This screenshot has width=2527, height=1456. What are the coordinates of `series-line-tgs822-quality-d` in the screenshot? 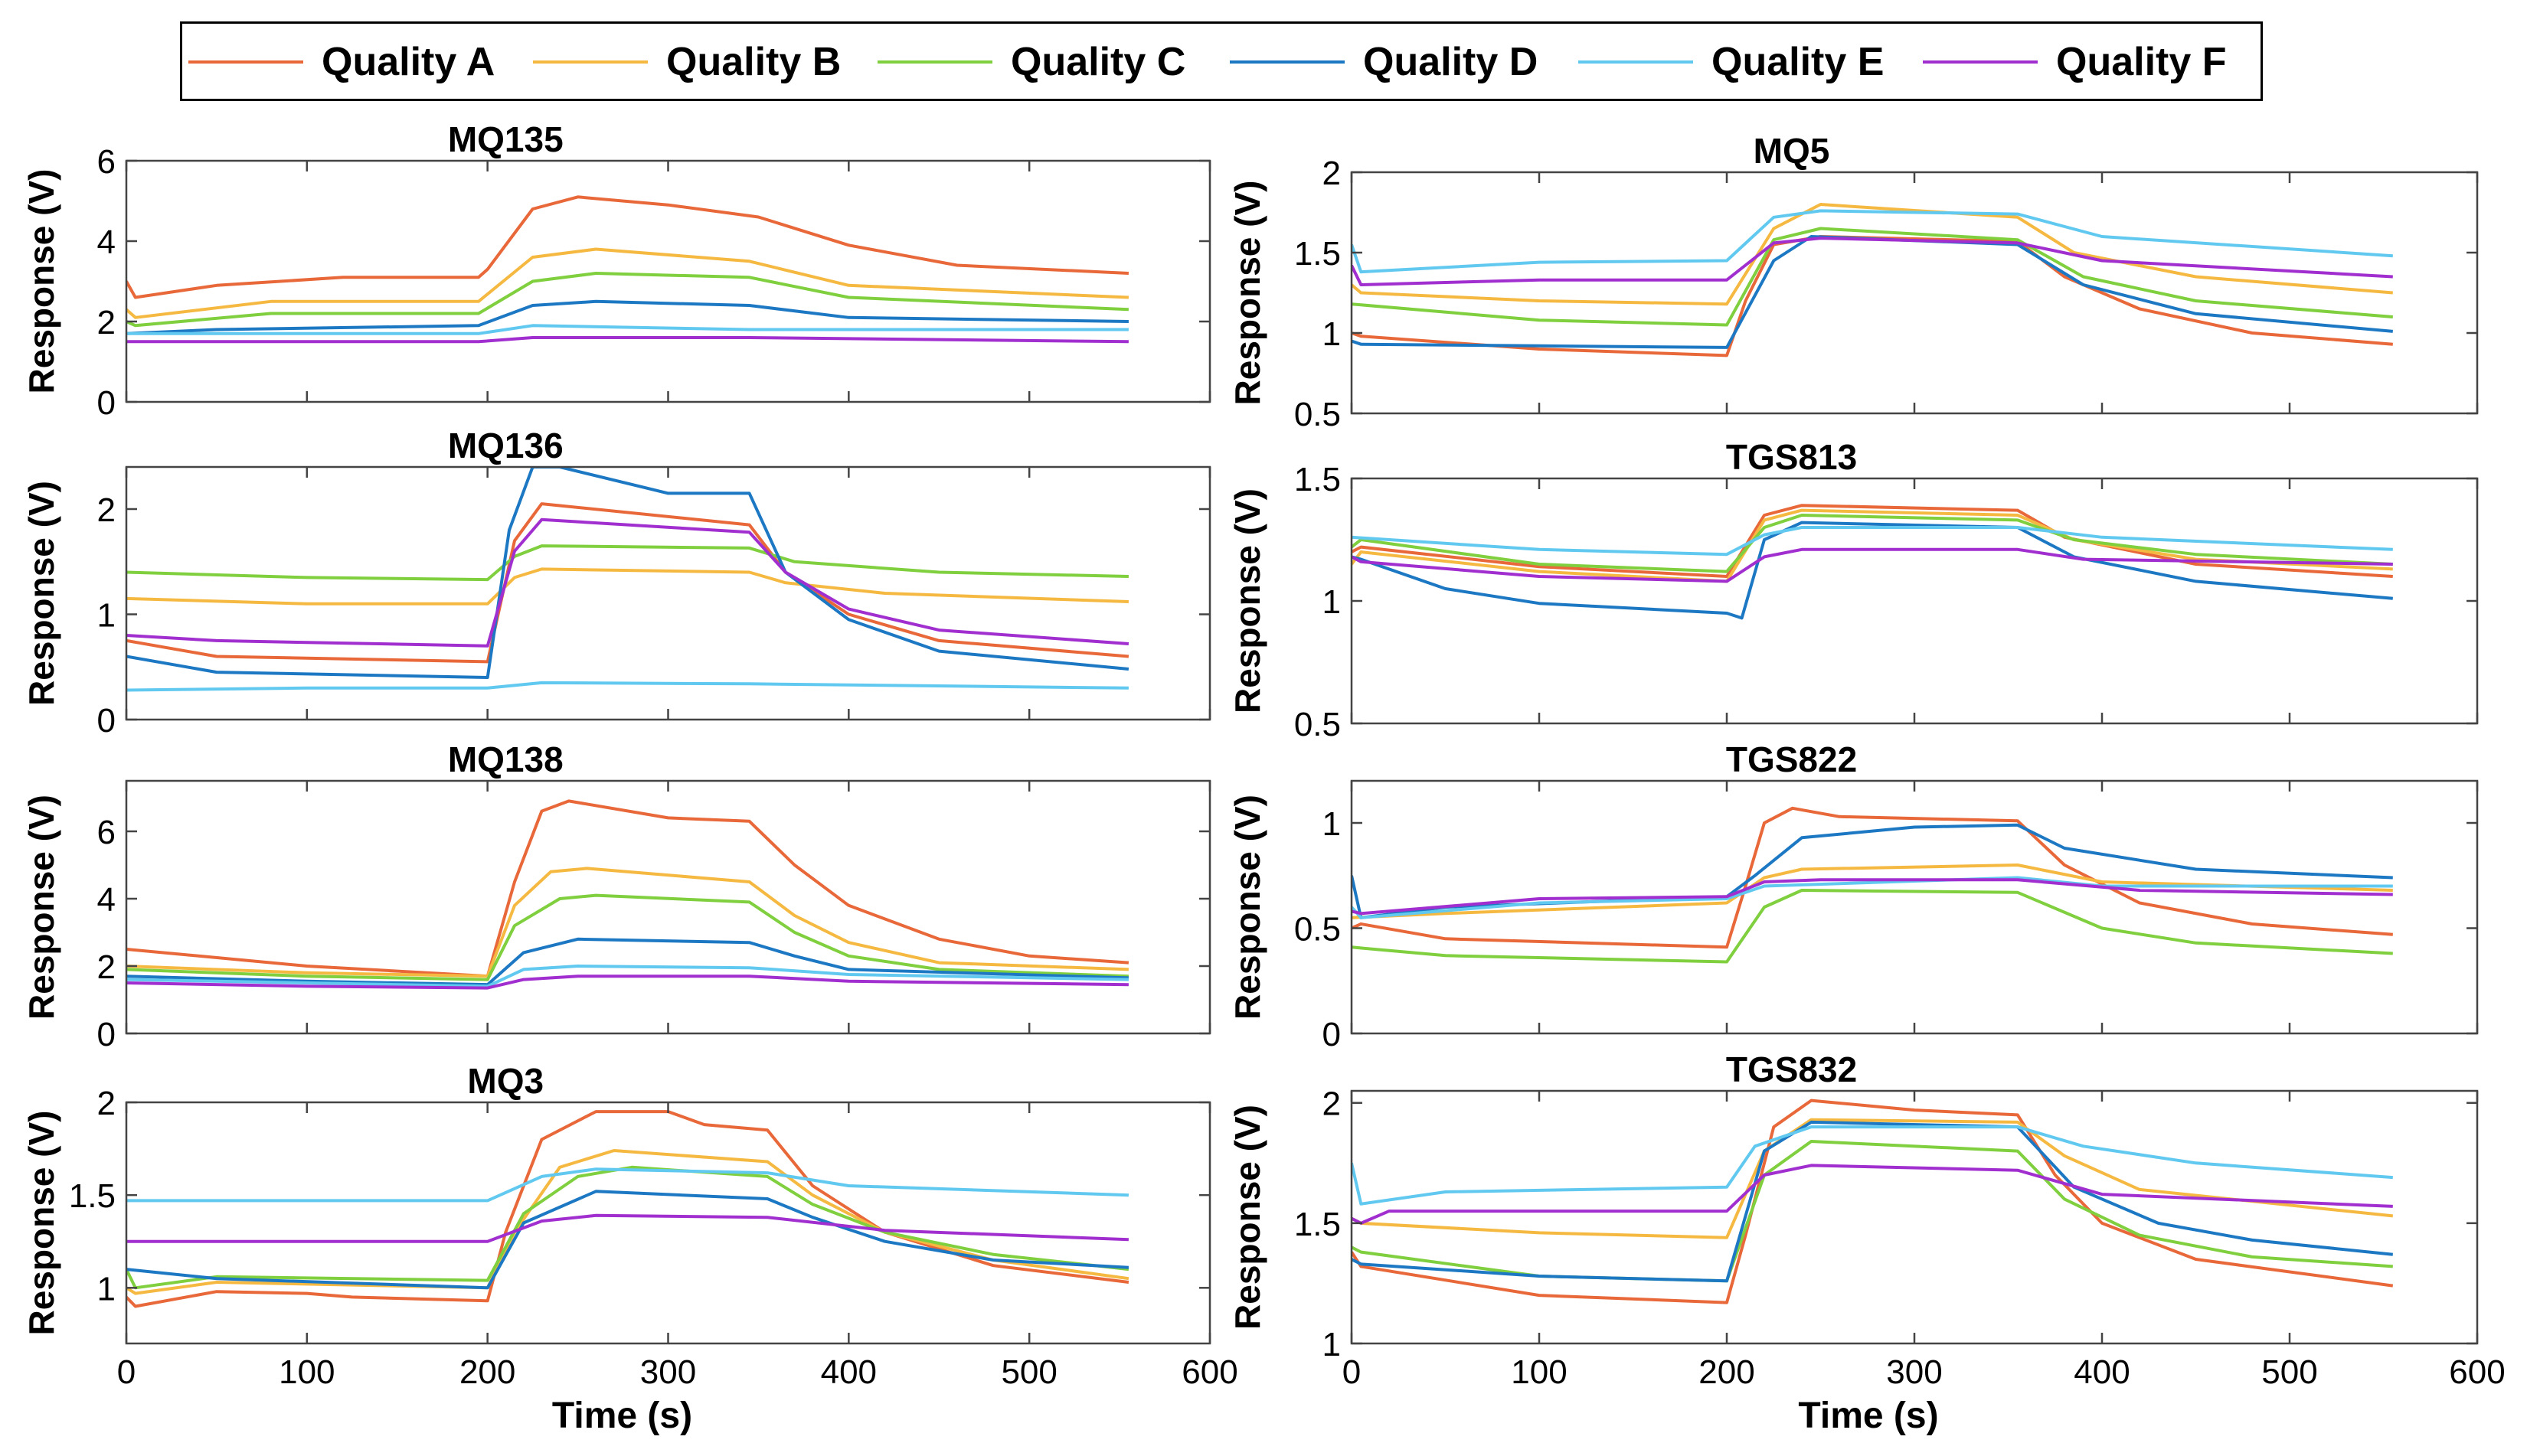 It's located at (1872, 871).